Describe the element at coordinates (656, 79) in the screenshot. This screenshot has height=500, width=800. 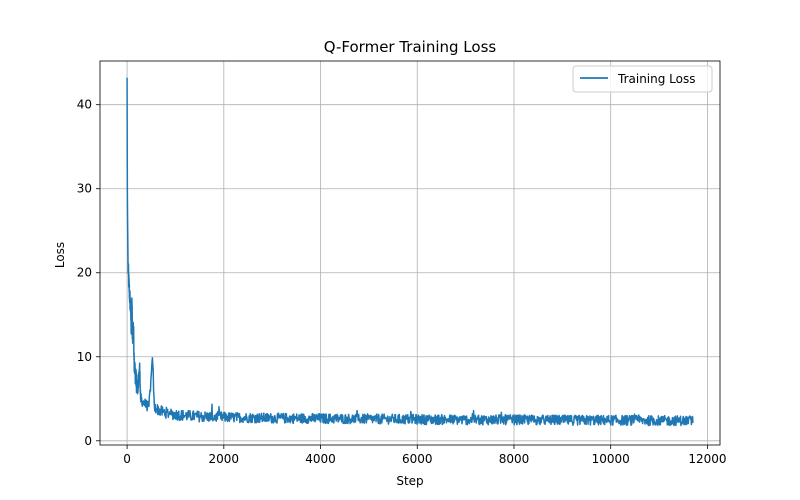
I see `legend-label-training-loss: Training Loss` at that location.